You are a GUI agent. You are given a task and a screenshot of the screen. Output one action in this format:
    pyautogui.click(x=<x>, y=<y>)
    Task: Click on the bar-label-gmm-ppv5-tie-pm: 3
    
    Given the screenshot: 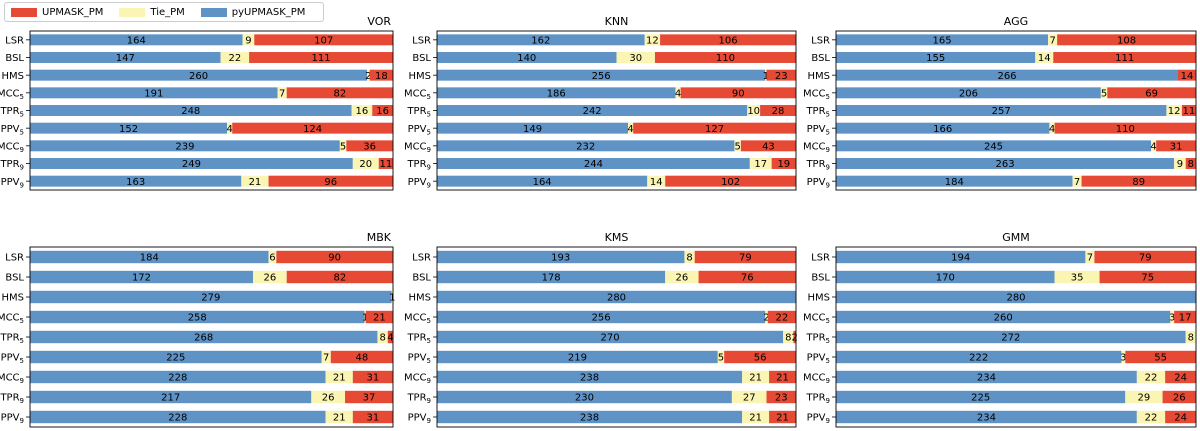 What is the action you would take?
    pyautogui.click(x=1123, y=358)
    